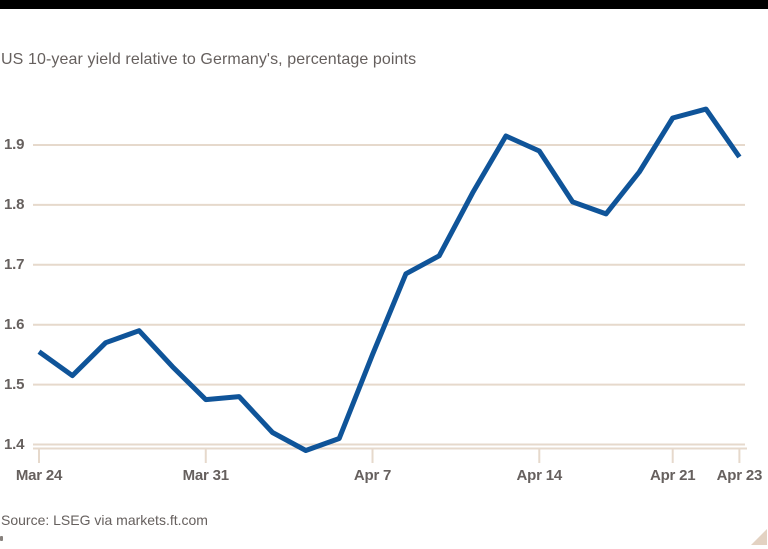 The width and height of the screenshot is (768, 549). I want to click on source-credit: Source: LSEG via markets.ft.com, so click(104, 520).